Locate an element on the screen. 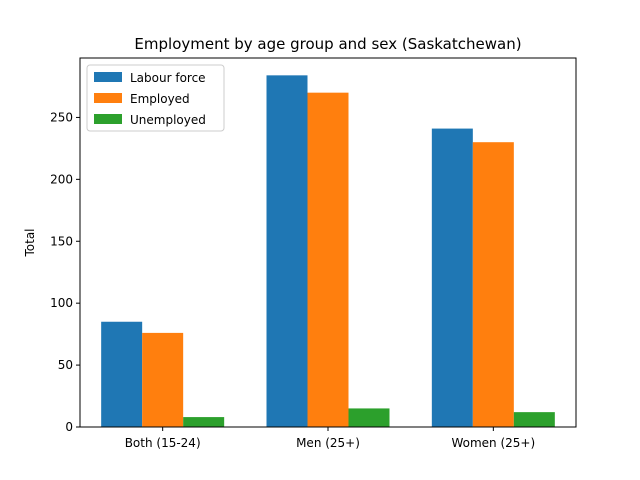  x-tick-label: Women (25+) is located at coordinates (493, 443).